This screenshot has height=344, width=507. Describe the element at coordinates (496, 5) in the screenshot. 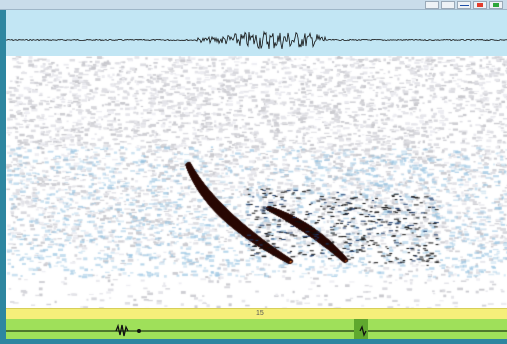

I see `stop-icon` at that location.